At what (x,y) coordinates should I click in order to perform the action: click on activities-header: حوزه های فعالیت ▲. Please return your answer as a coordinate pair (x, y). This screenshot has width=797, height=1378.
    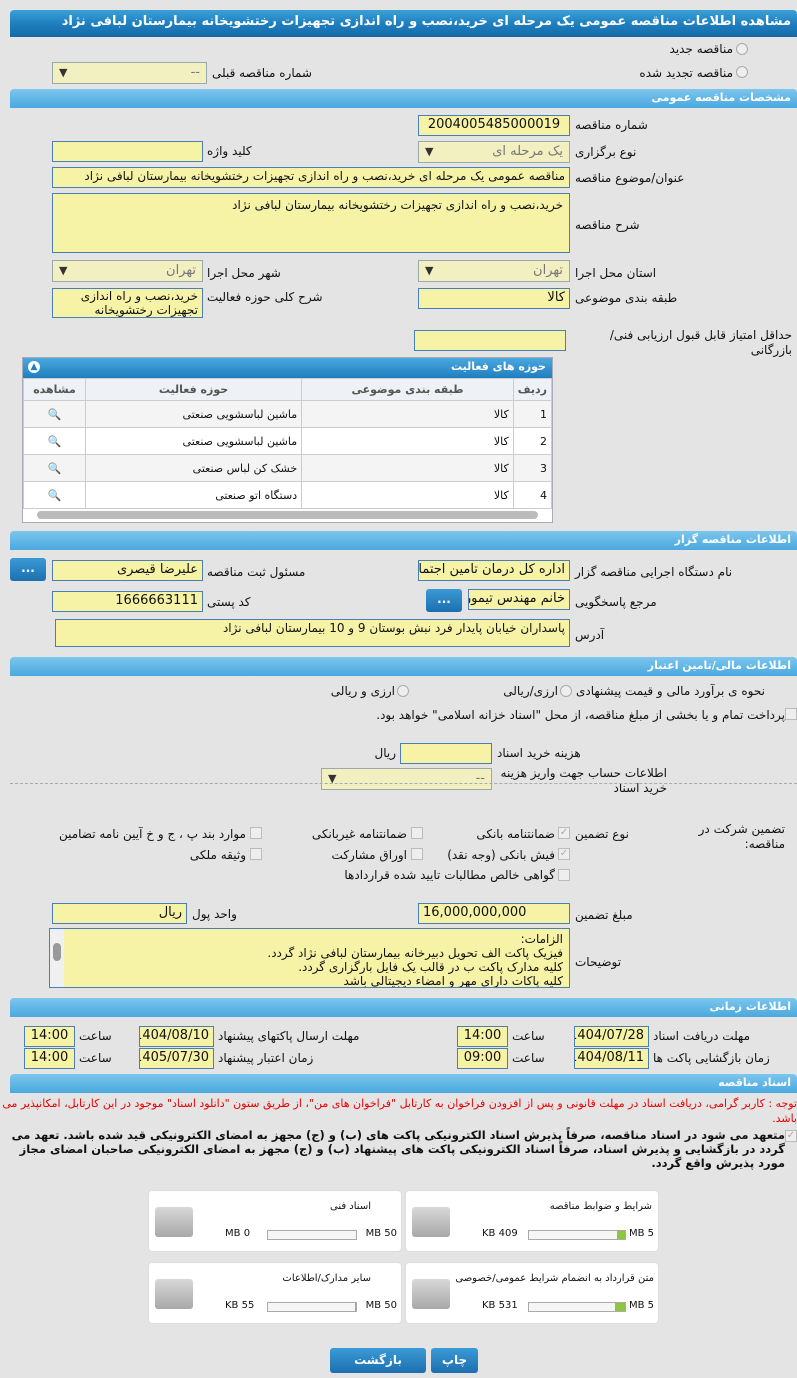
    Looking at the image, I should click on (287, 368).